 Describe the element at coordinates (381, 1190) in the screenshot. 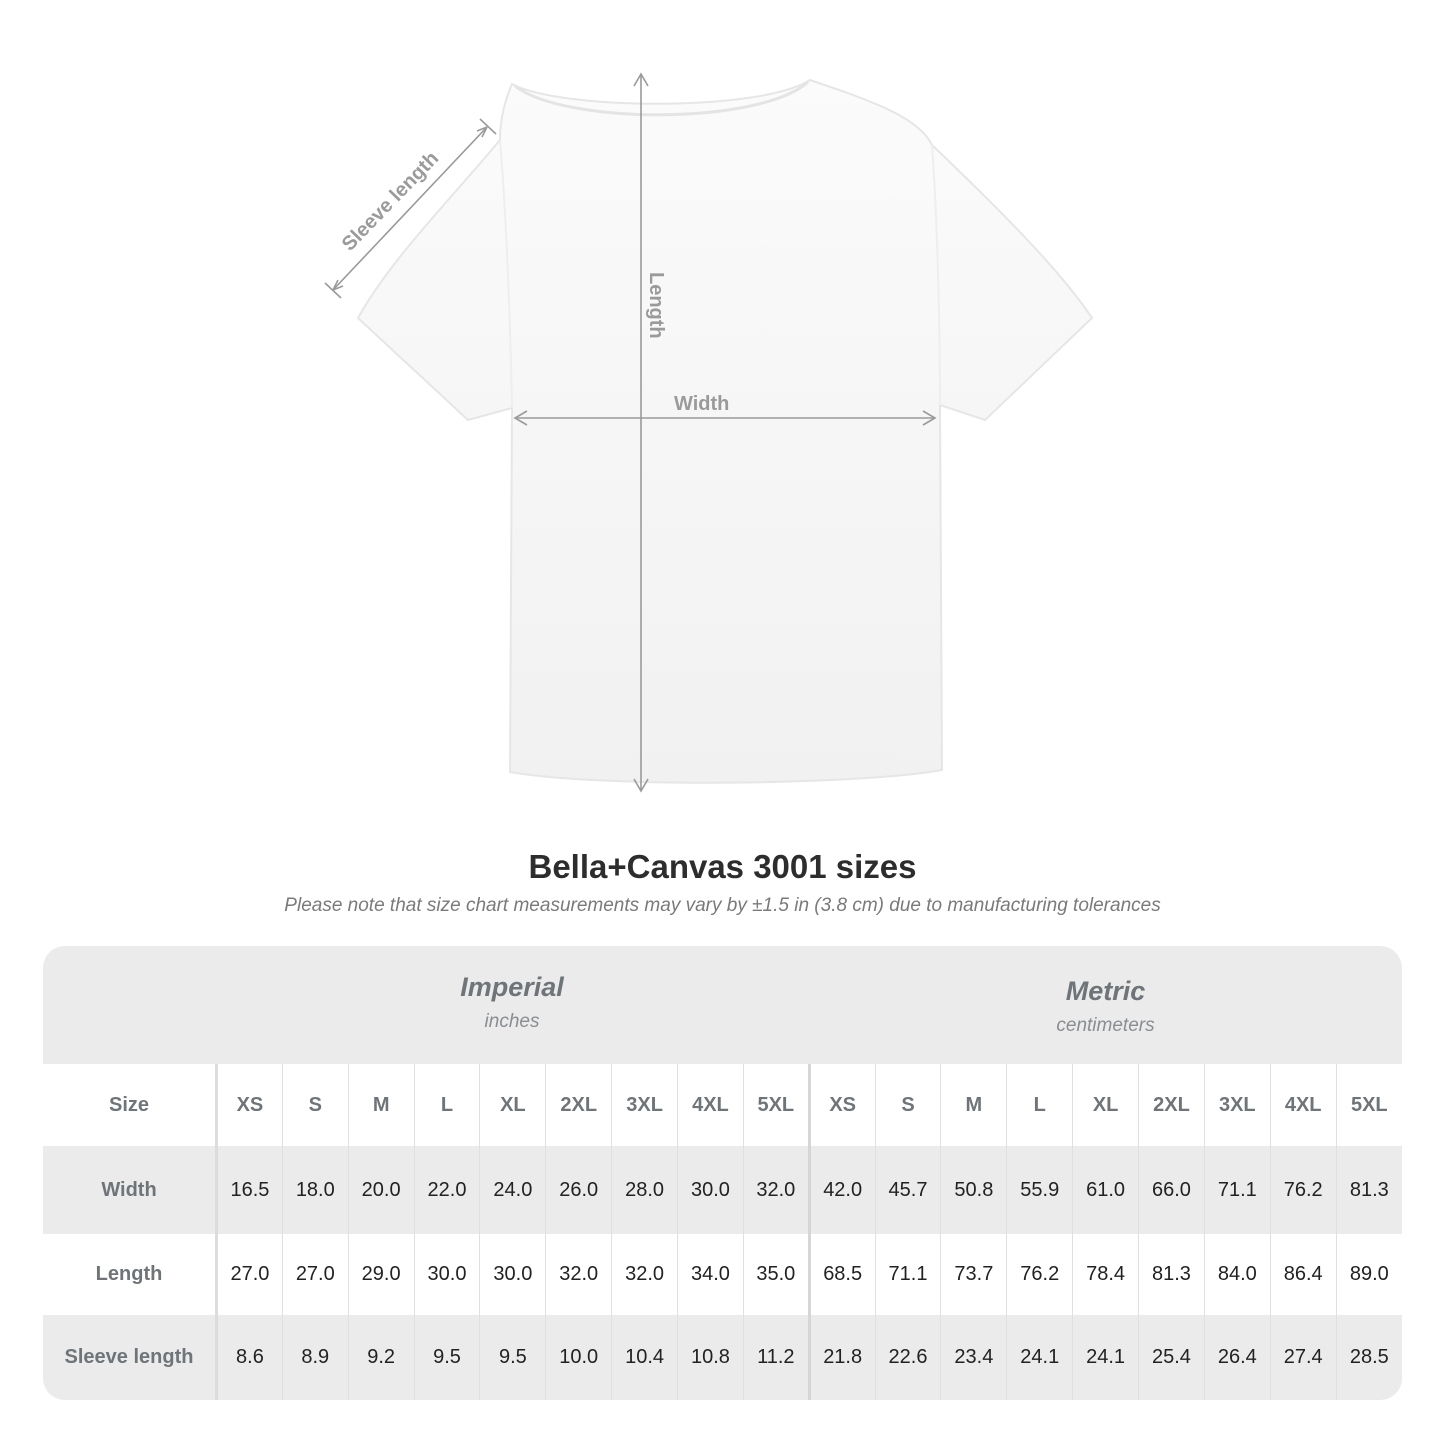

I see `imperial-cell: 20.0` at that location.